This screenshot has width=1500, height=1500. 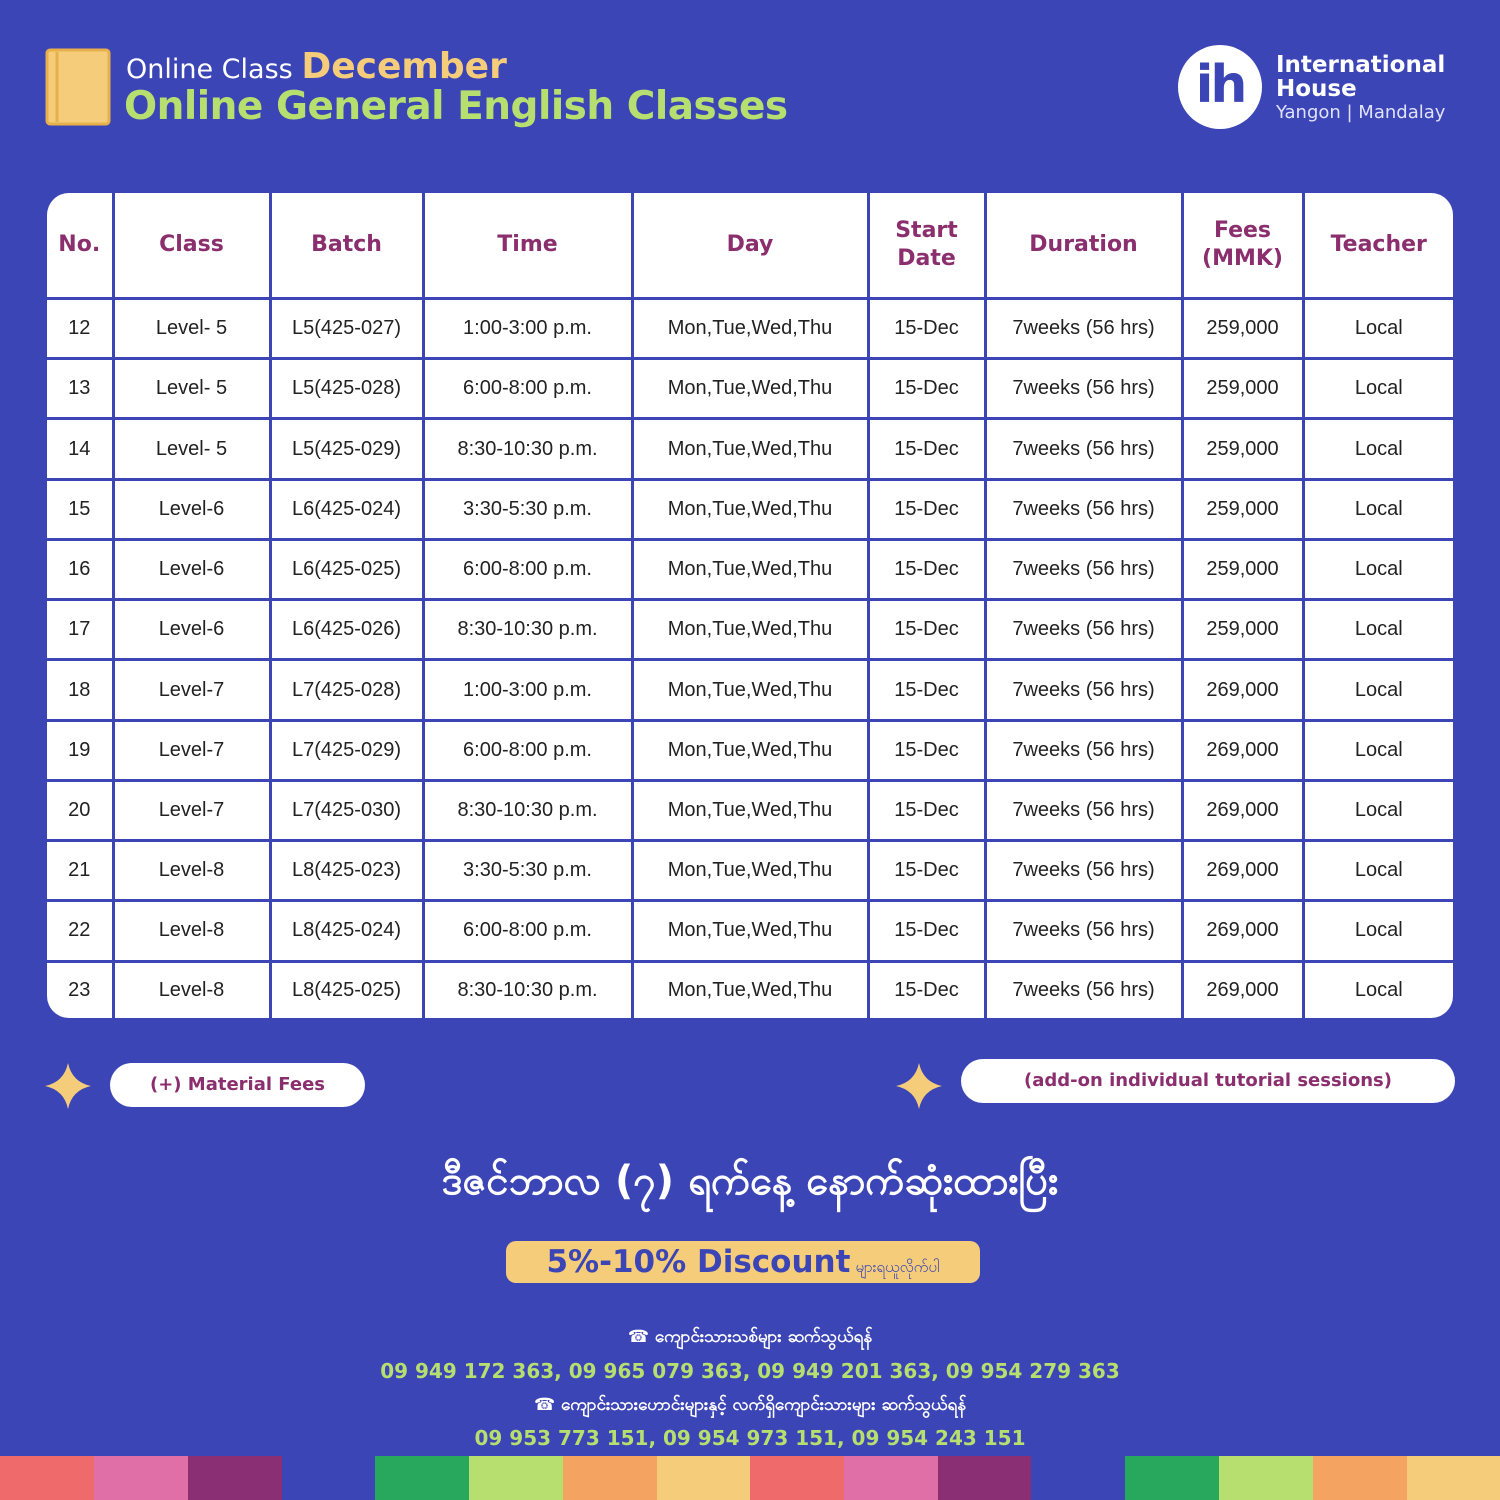 What do you see at coordinates (897, 1267) in the screenshot?
I see `discount-suffix: များရယူလိုက်ပါ` at bounding box center [897, 1267].